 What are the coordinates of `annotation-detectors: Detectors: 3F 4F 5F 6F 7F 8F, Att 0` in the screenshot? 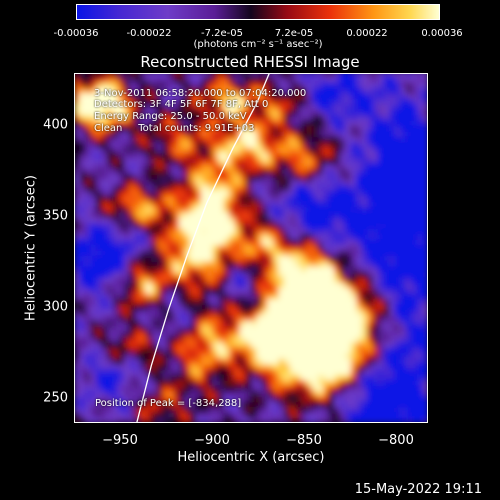 It's located at (181, 104).